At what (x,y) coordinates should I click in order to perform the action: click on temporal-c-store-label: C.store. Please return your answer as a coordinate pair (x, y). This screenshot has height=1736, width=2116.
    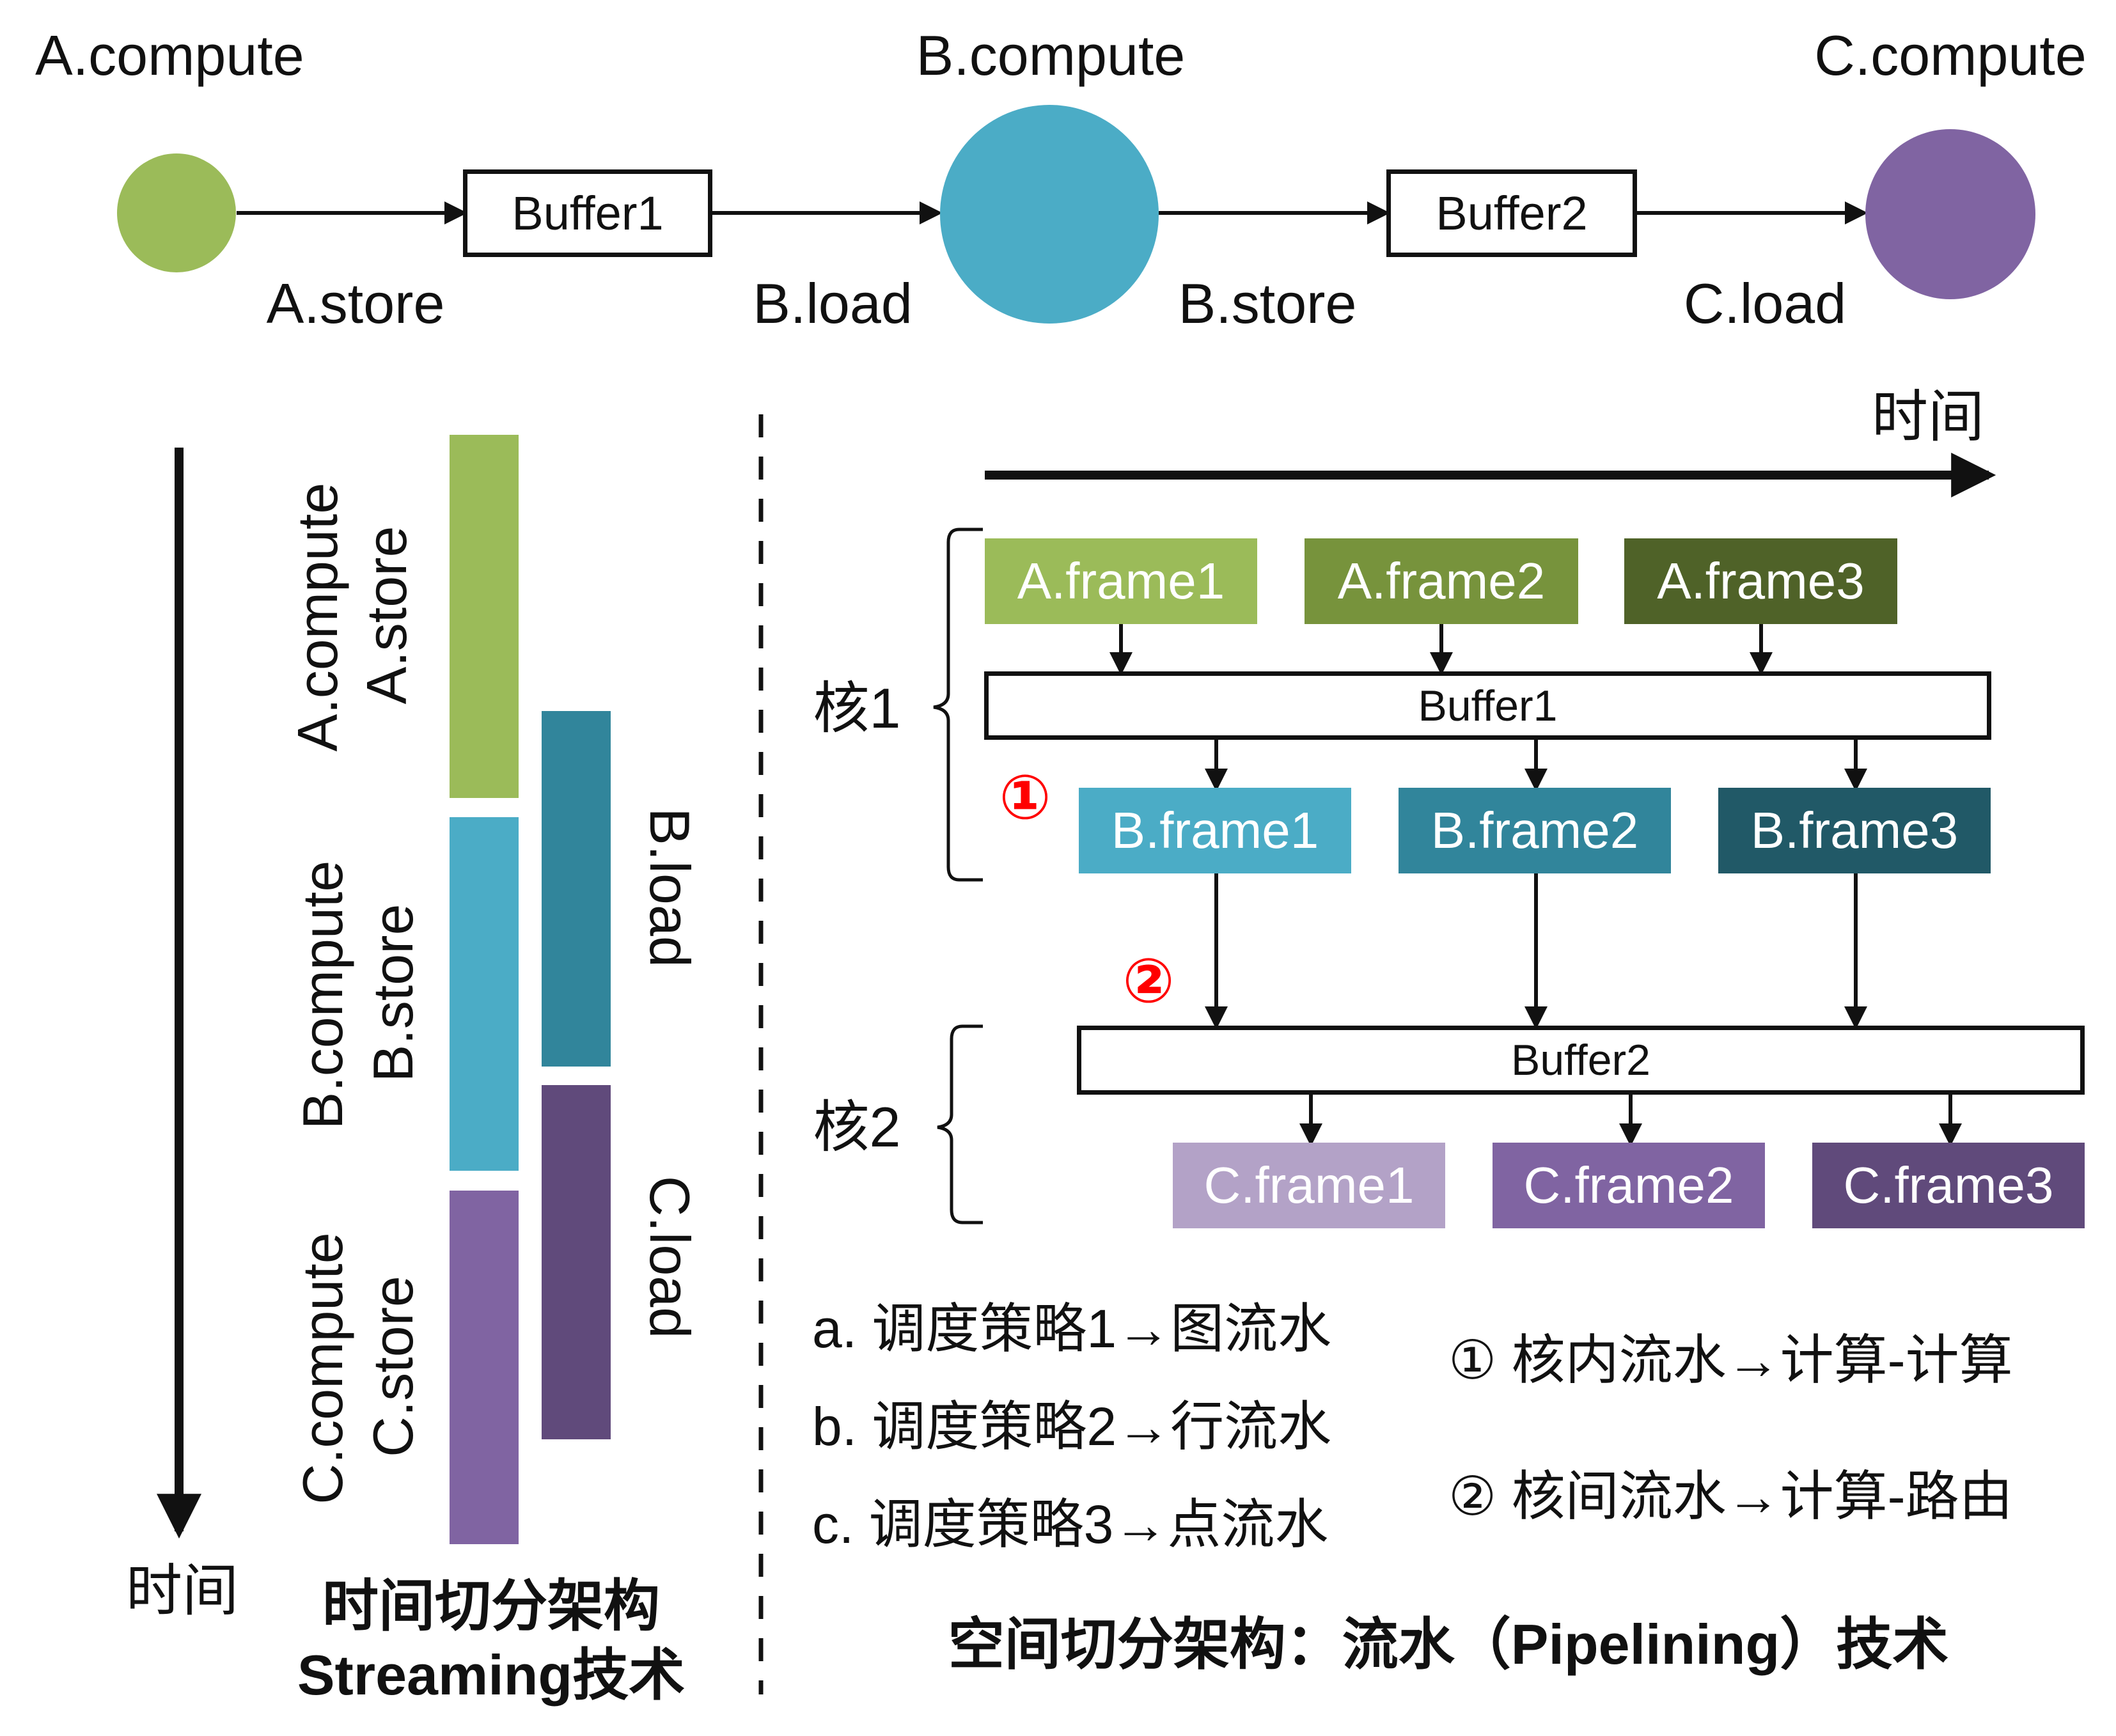
    Looking at the image, I should click on (393, 1366).